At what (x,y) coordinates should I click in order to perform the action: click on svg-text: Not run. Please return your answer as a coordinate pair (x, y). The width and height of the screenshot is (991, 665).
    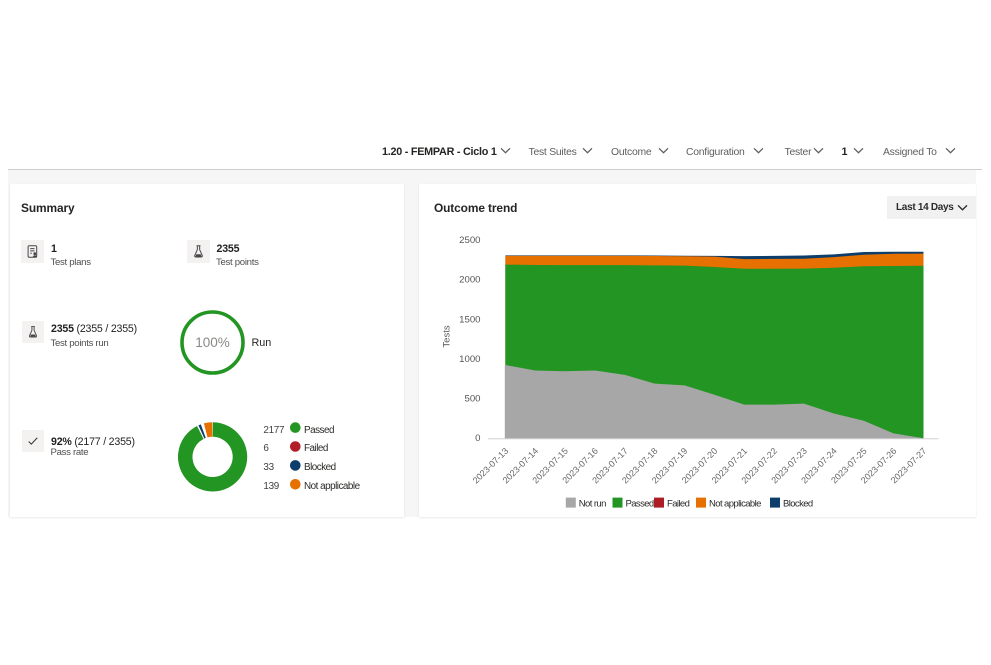
    Looking at the image, I should click on (592, 503).